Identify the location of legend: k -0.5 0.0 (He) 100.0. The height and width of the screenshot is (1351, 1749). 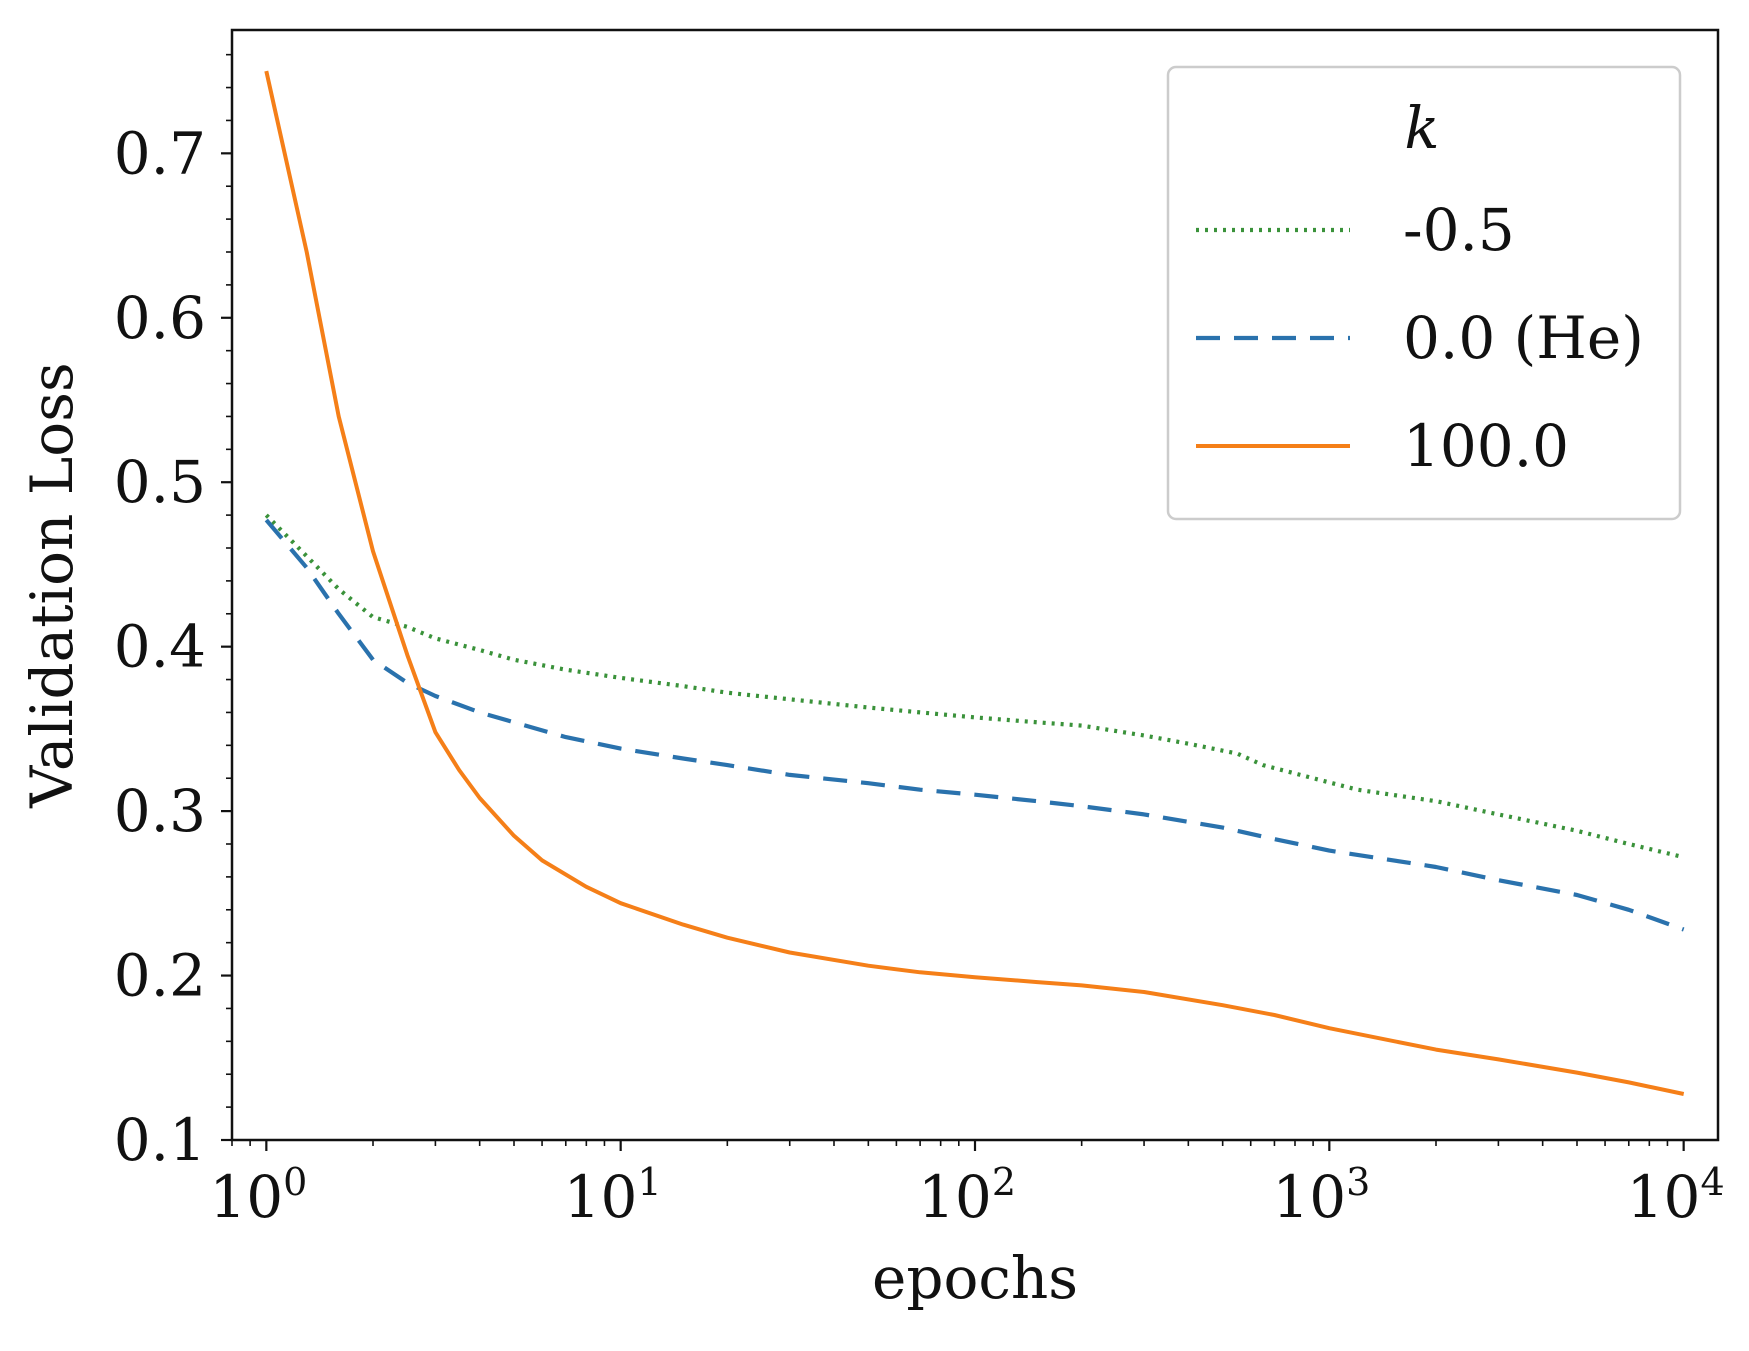
(1424, 293).